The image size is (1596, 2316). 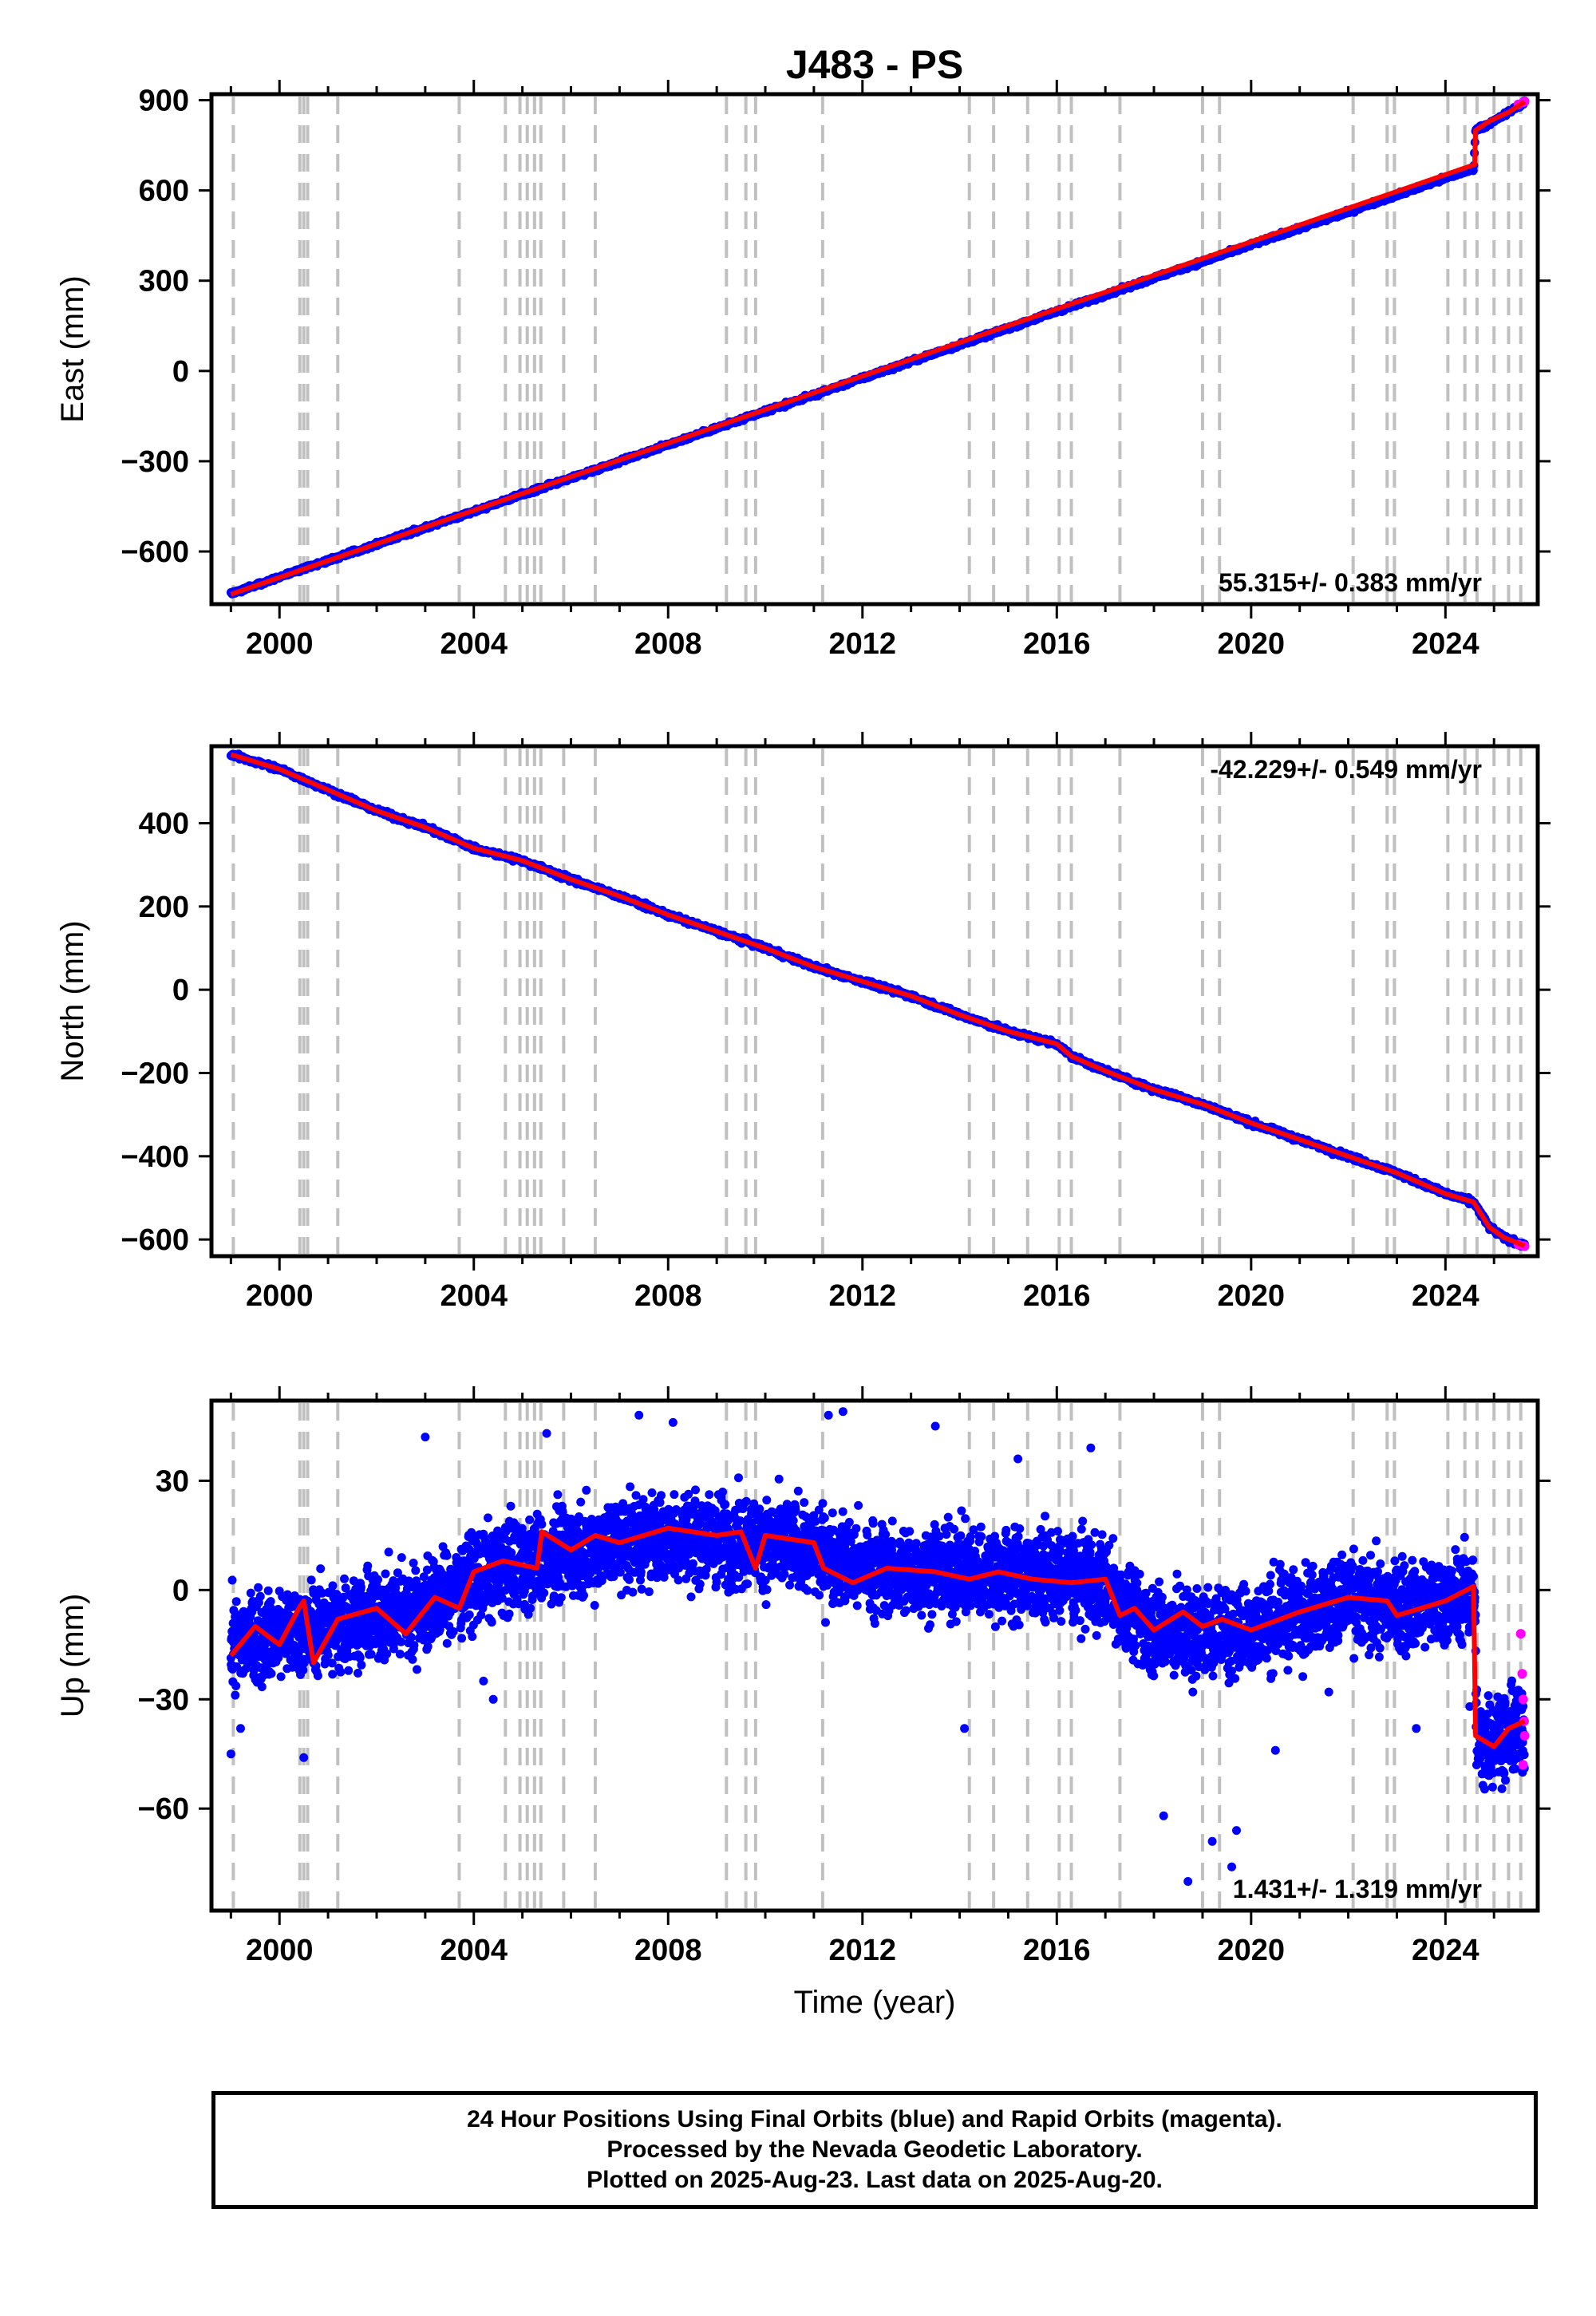 I want to click on velocity-label: -42.229+/- 0.549 mm/yr, so click(x=1346, y=769).